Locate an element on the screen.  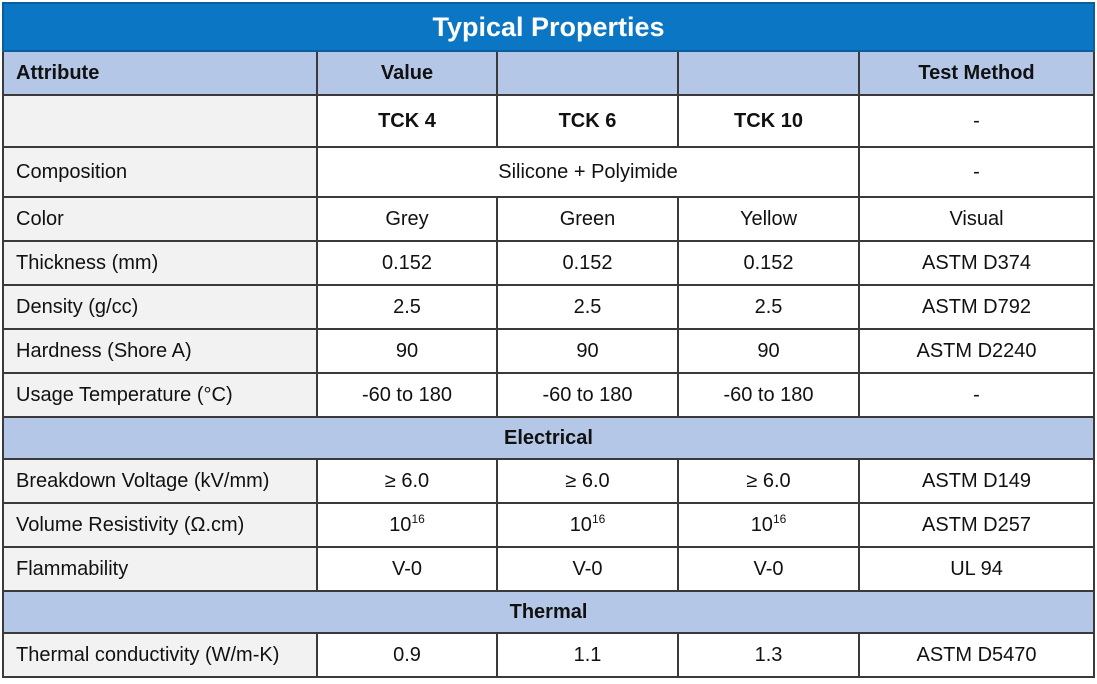
section-electrical: Electrical is located at coordinates (548, 438).